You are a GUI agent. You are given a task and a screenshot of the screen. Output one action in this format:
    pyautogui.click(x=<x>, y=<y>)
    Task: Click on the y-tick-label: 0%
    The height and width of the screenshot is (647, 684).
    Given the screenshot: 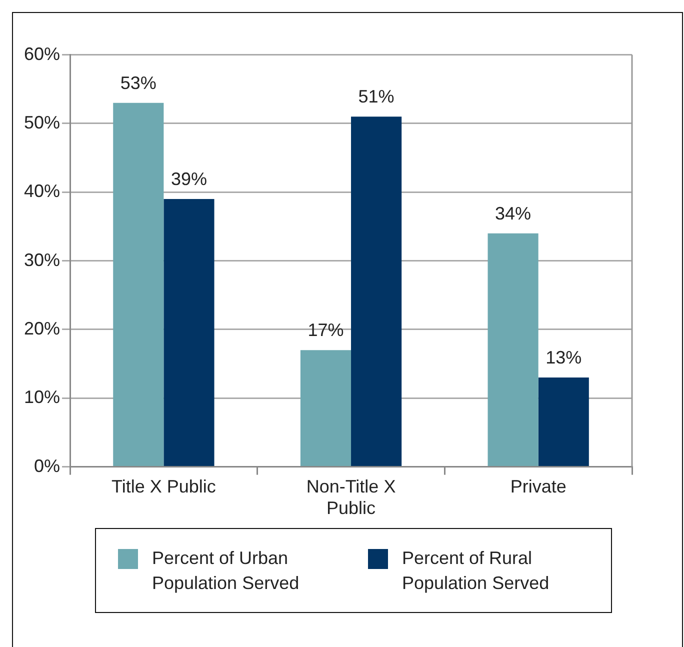 What is the action you would take?
    pyautogui.click(x=47, y=466)
    